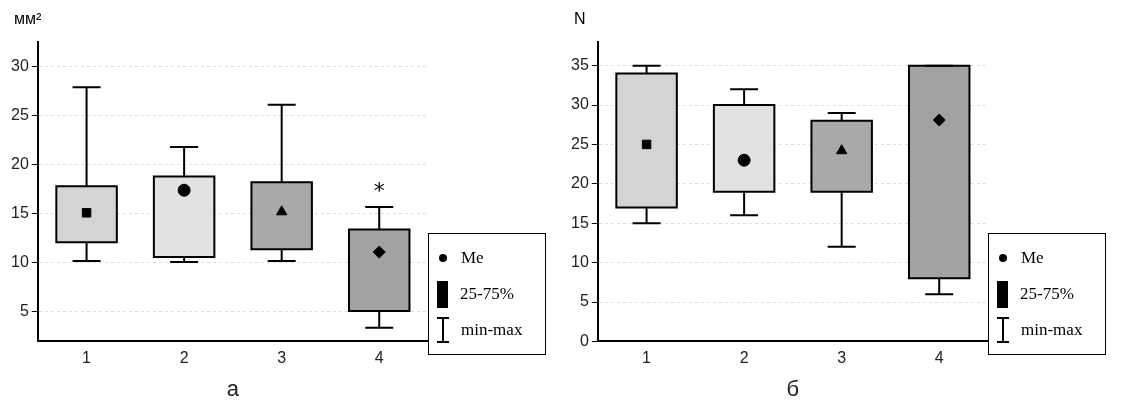  What do you see at coordinates (379, 190) in the screenshot?
I see `annotation: *` at bounding box center [379, 190].